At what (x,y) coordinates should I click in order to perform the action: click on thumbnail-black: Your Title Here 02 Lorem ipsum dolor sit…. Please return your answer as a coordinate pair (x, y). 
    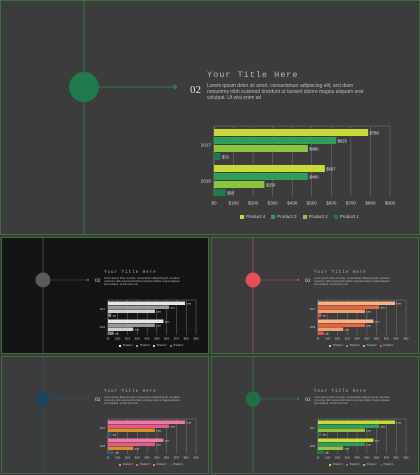
    Looking at the image, I should click on (105, 295).